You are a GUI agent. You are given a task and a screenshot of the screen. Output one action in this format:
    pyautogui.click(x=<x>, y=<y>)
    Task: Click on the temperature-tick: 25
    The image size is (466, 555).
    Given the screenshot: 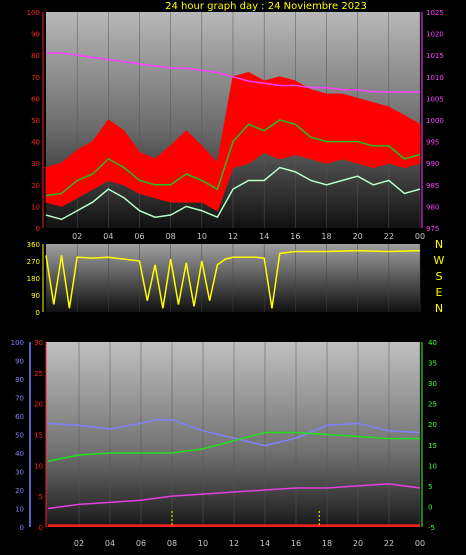 What is the action you would take?
    pyautogui.click(x=38, y=374)
    